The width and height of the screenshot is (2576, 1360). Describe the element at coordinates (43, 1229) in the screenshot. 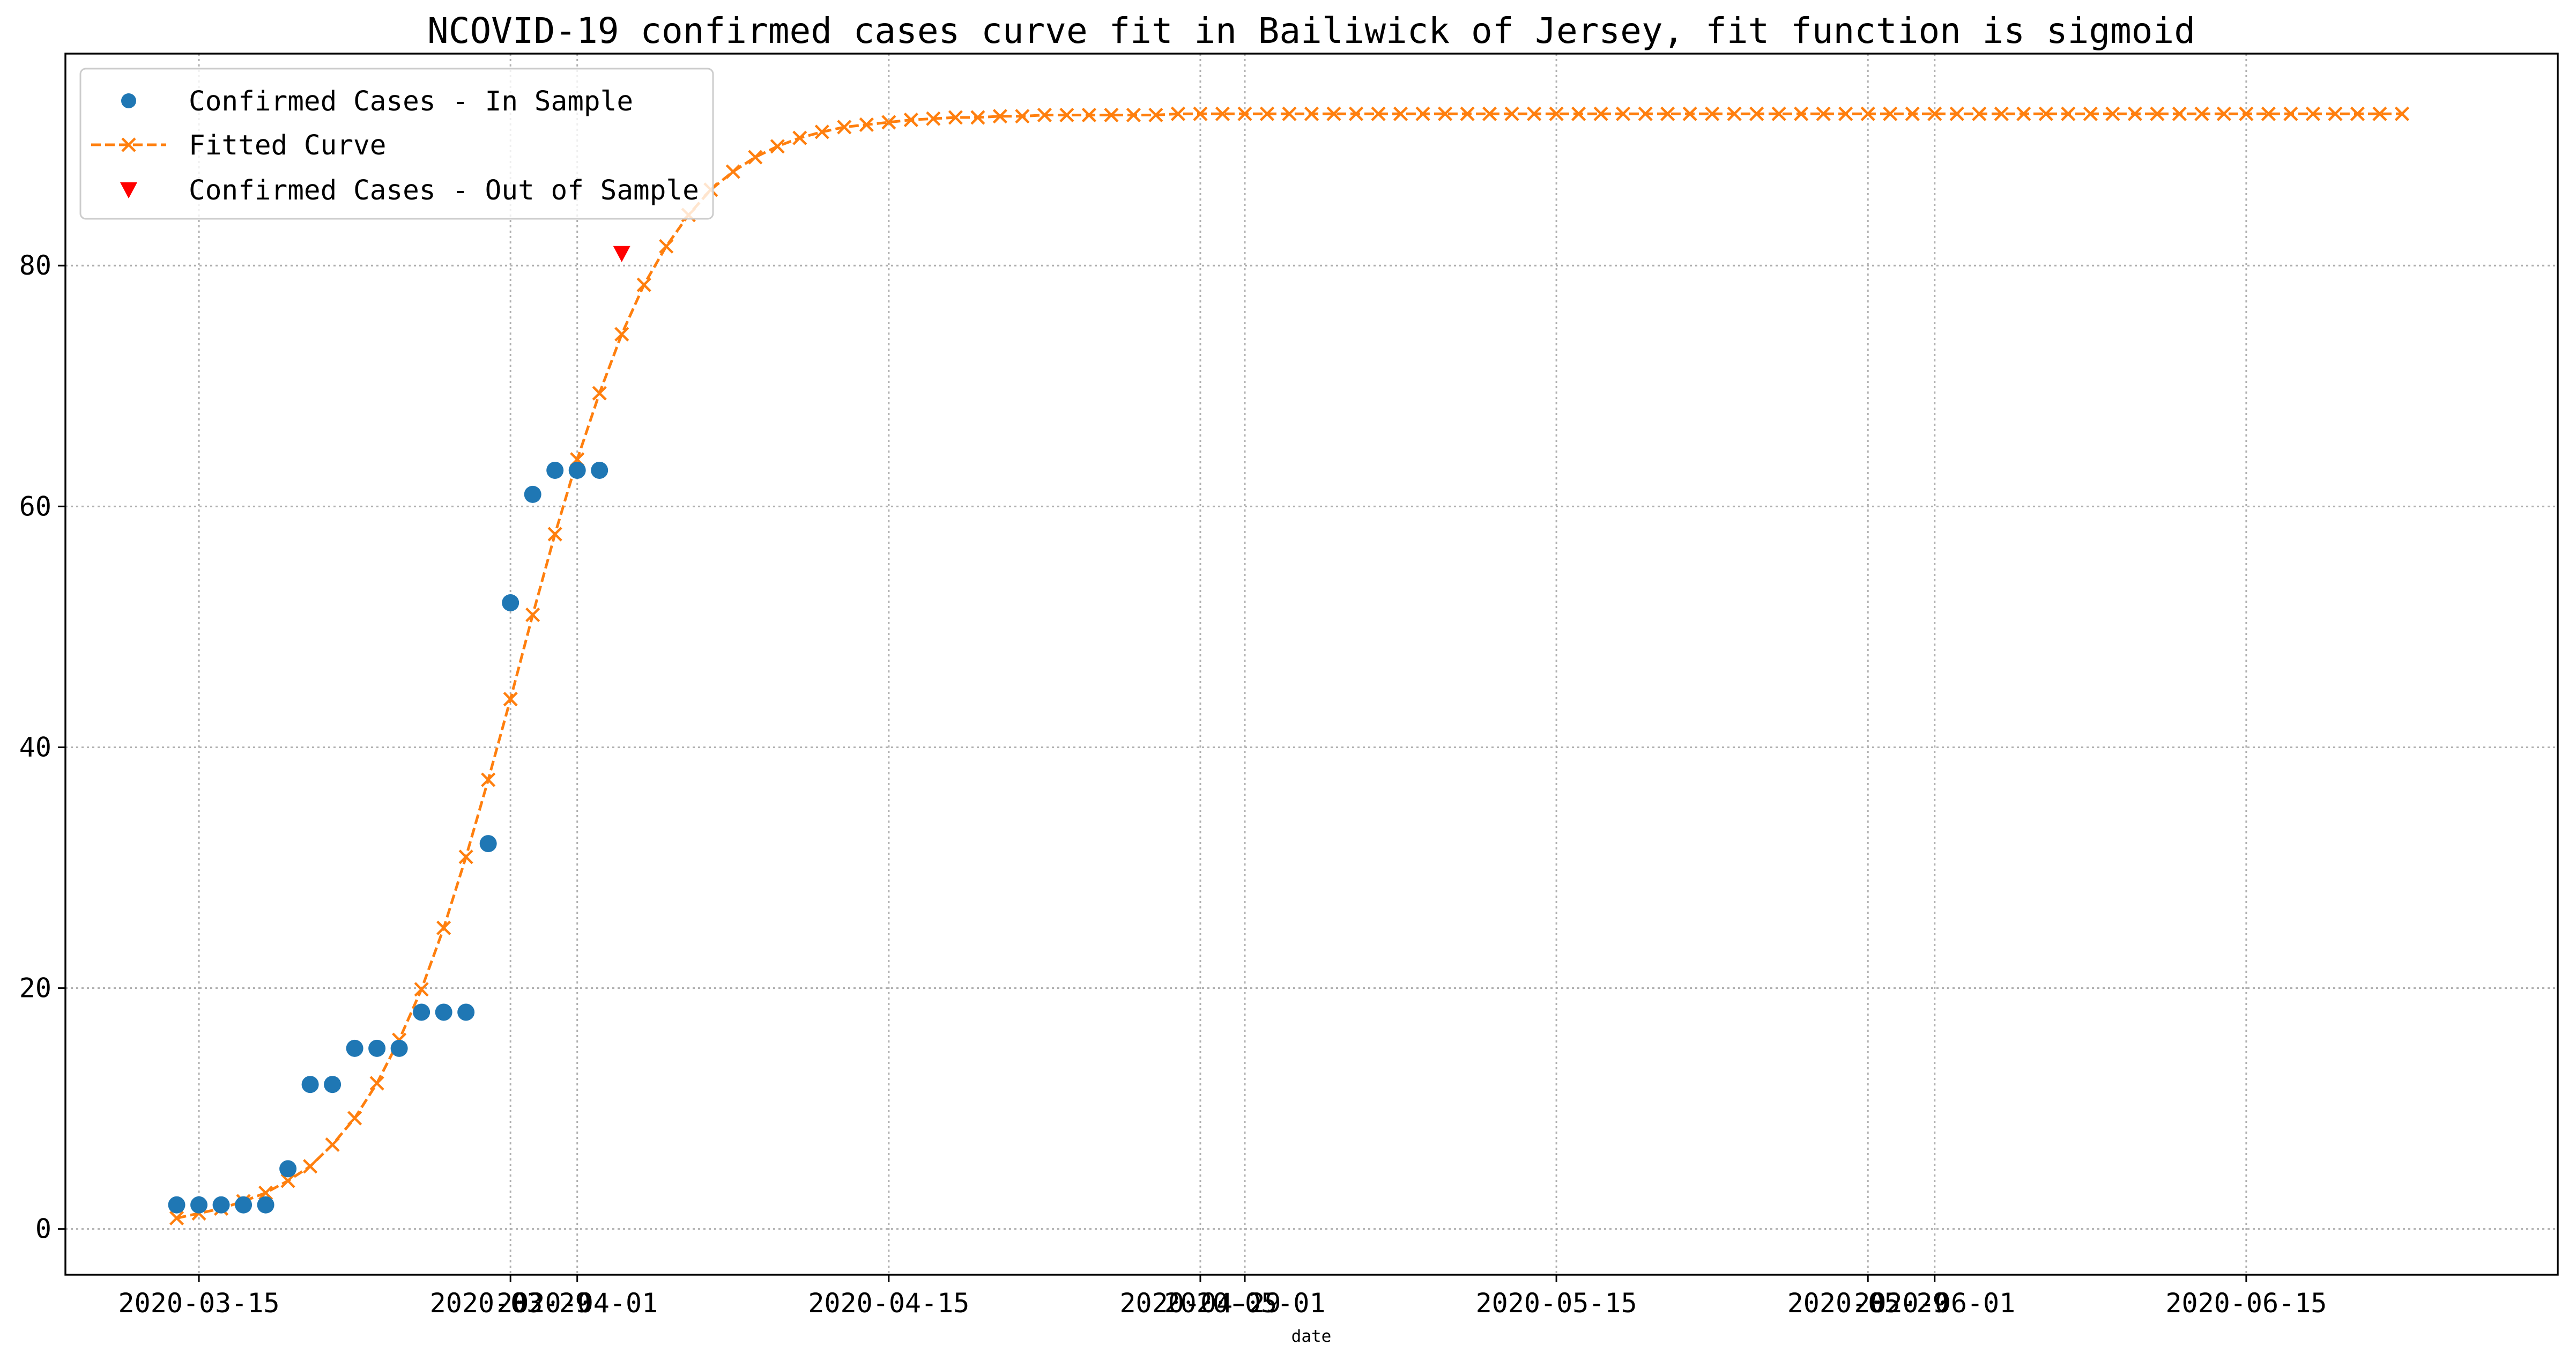

I see `y-tick-label: 0` at that location.